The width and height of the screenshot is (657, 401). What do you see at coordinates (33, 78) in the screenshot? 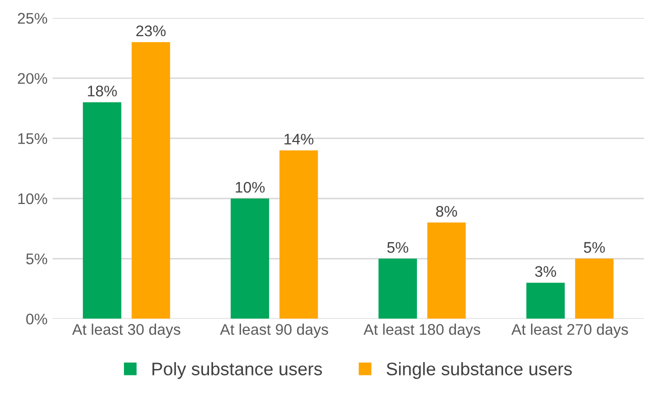
I see `y-tick-label: 20%` at bounding box center [33, 78].